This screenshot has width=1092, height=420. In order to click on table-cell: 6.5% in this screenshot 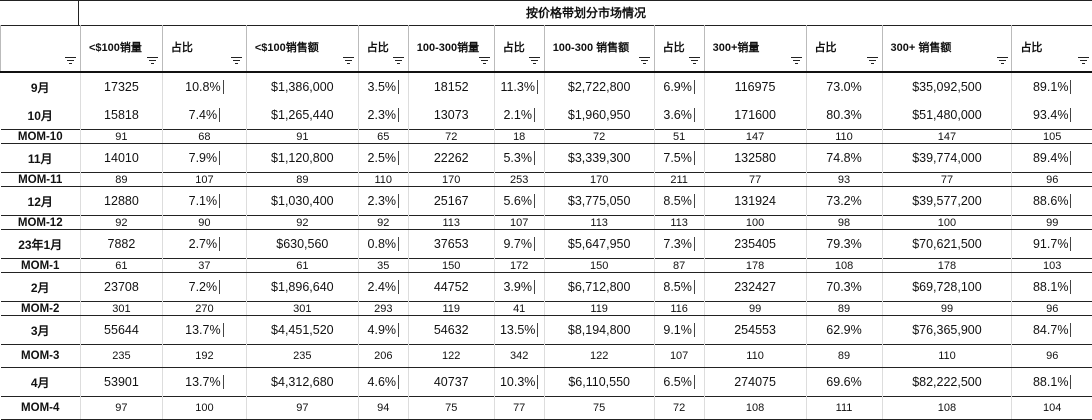, I will do `click(679, 382)`.